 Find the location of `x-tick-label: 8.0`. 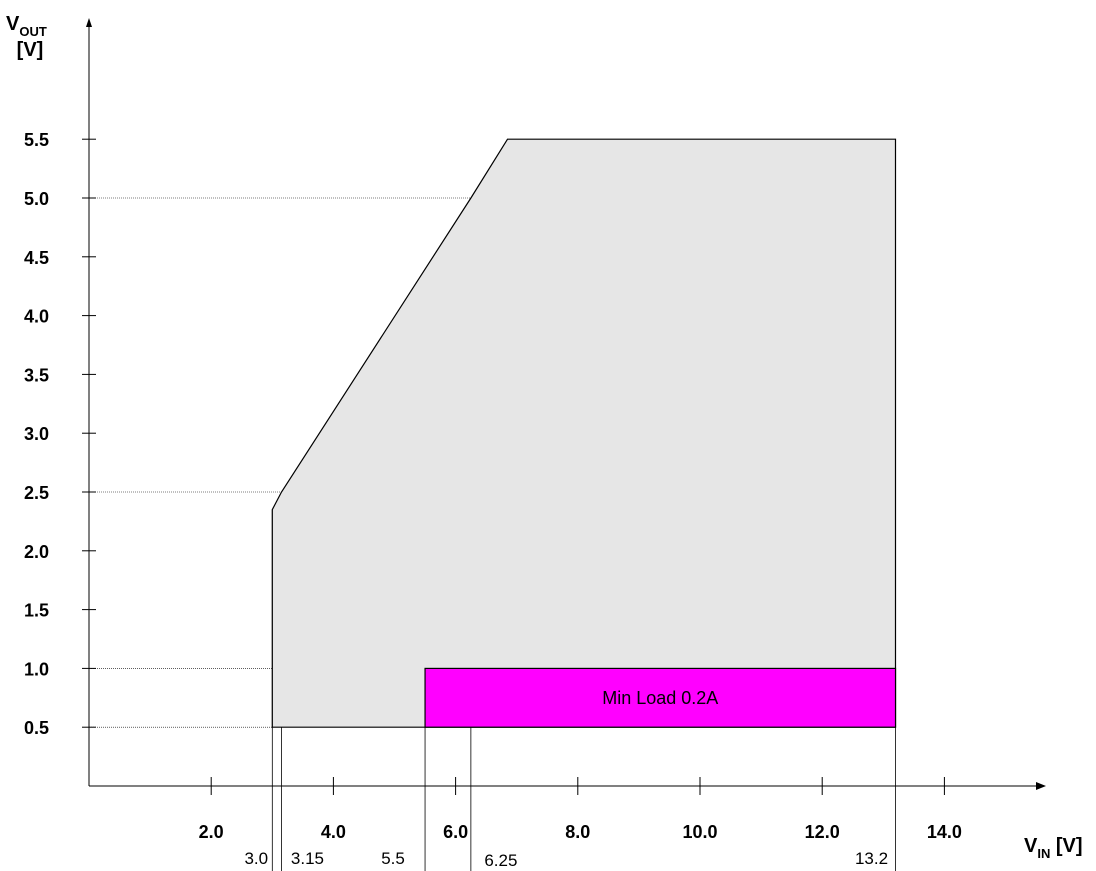

x-tick-label: 8.0 is located at coordinates (577, 832).